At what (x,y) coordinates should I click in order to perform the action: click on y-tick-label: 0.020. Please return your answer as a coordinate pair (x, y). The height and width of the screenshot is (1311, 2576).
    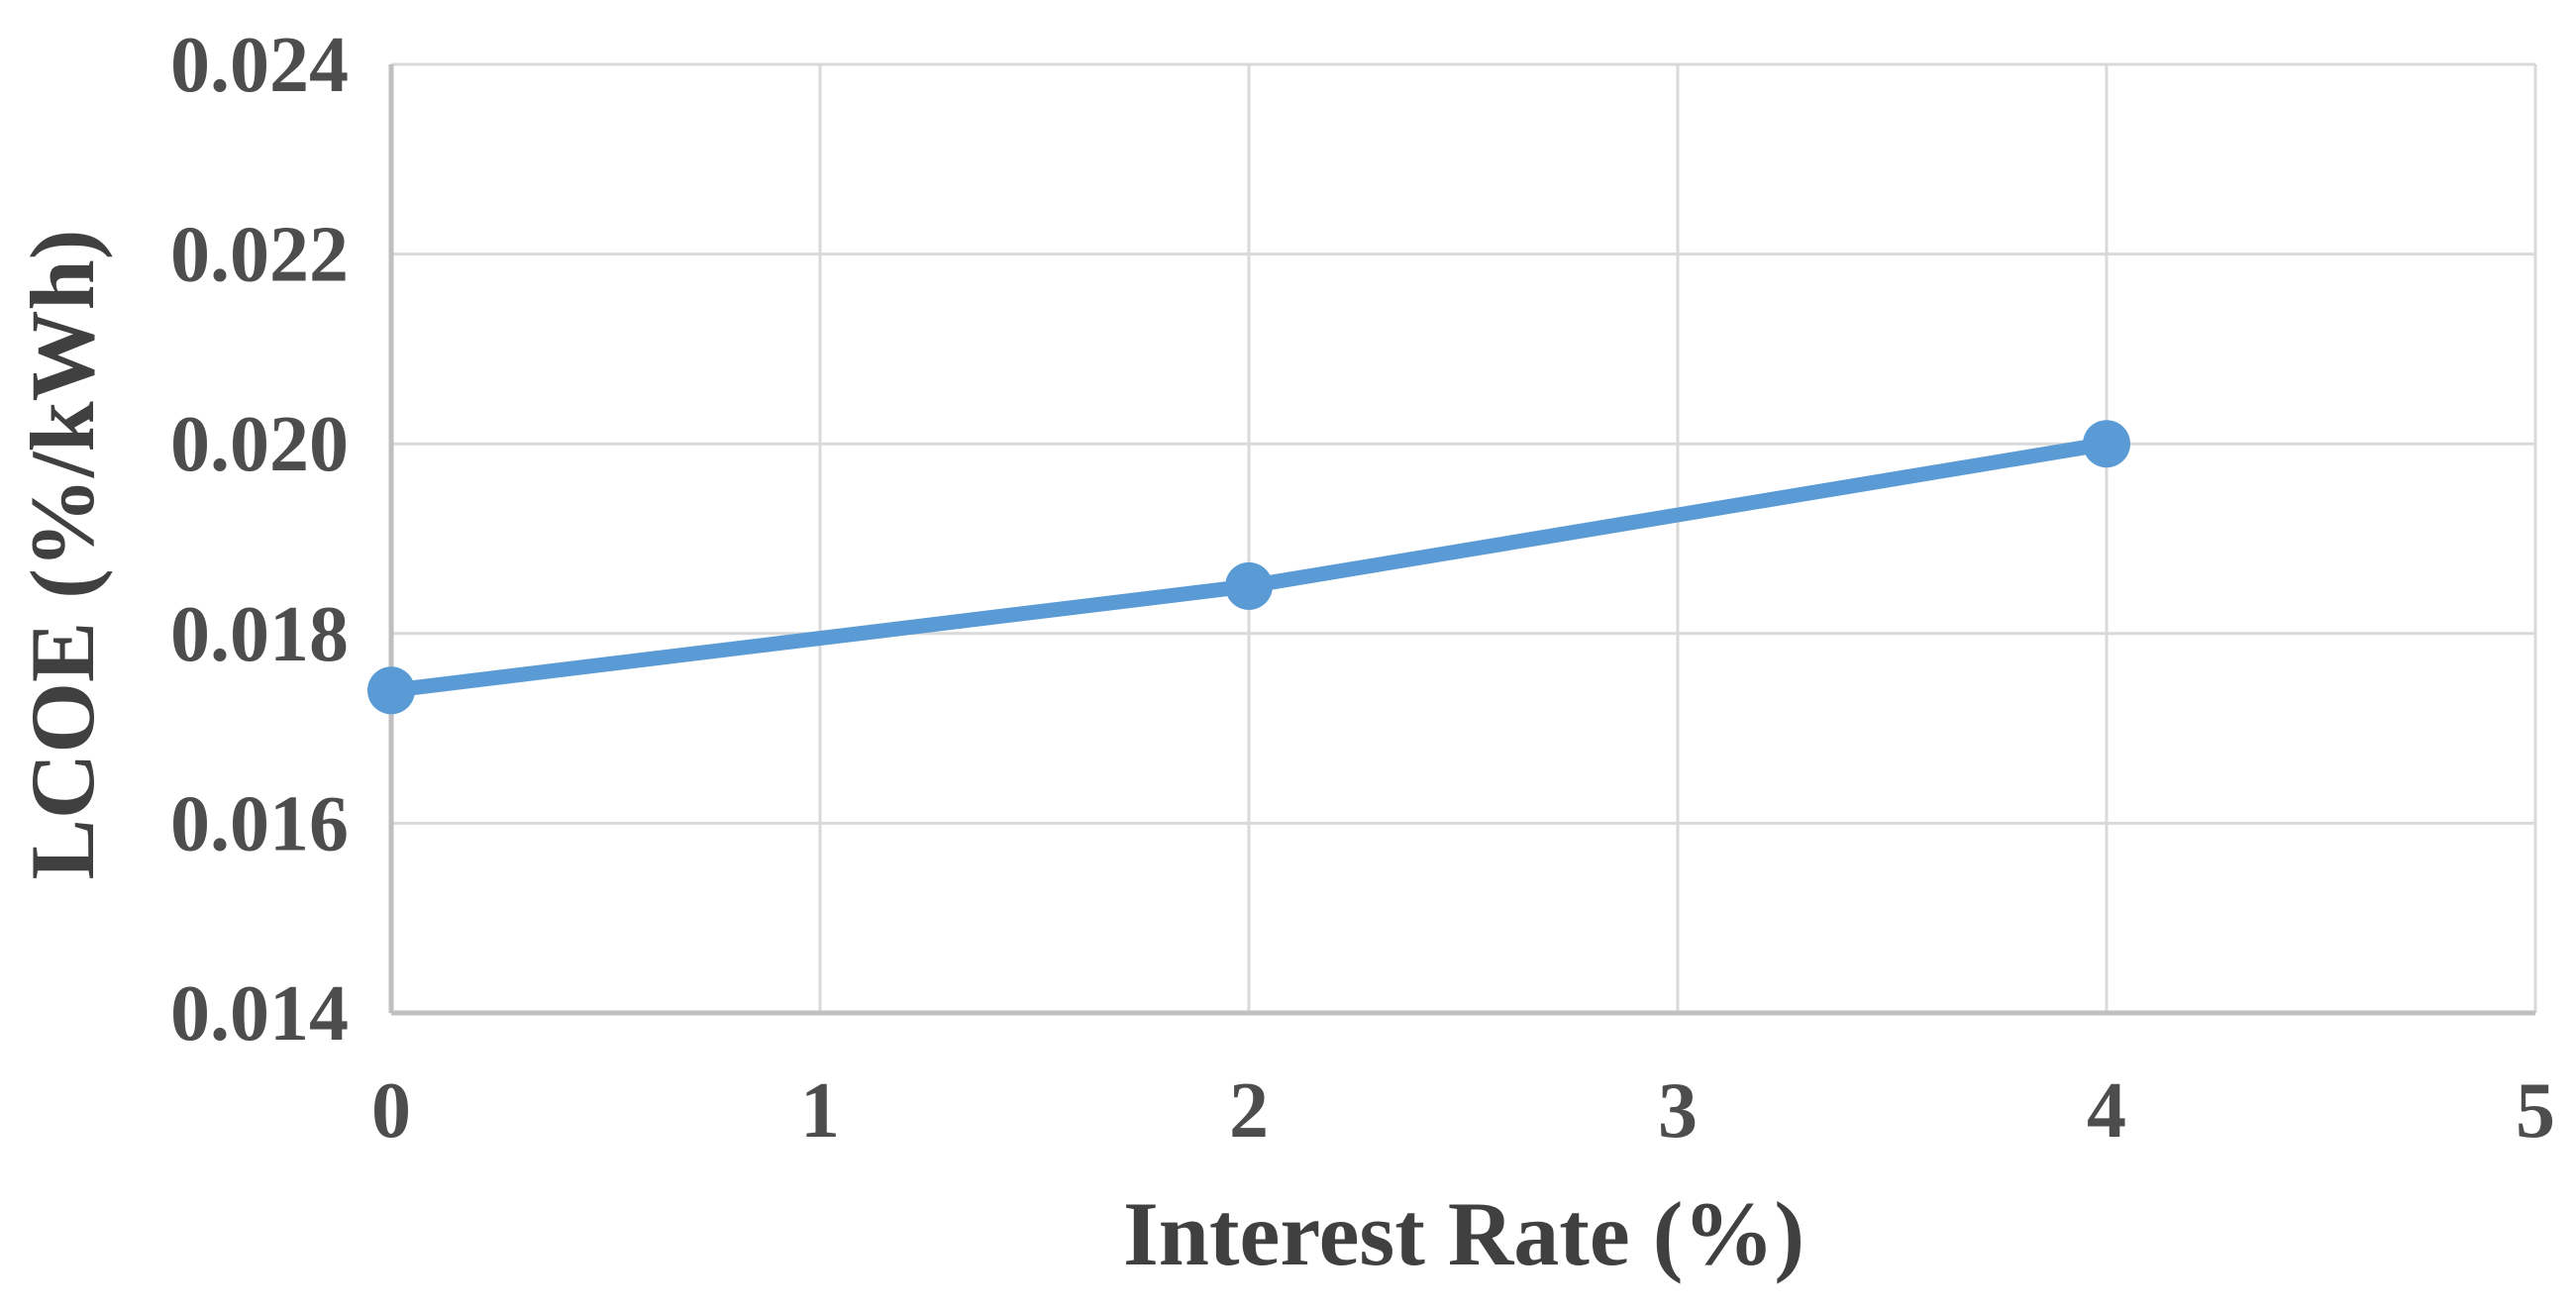
    Looking at the image, I should click on (259, 445).